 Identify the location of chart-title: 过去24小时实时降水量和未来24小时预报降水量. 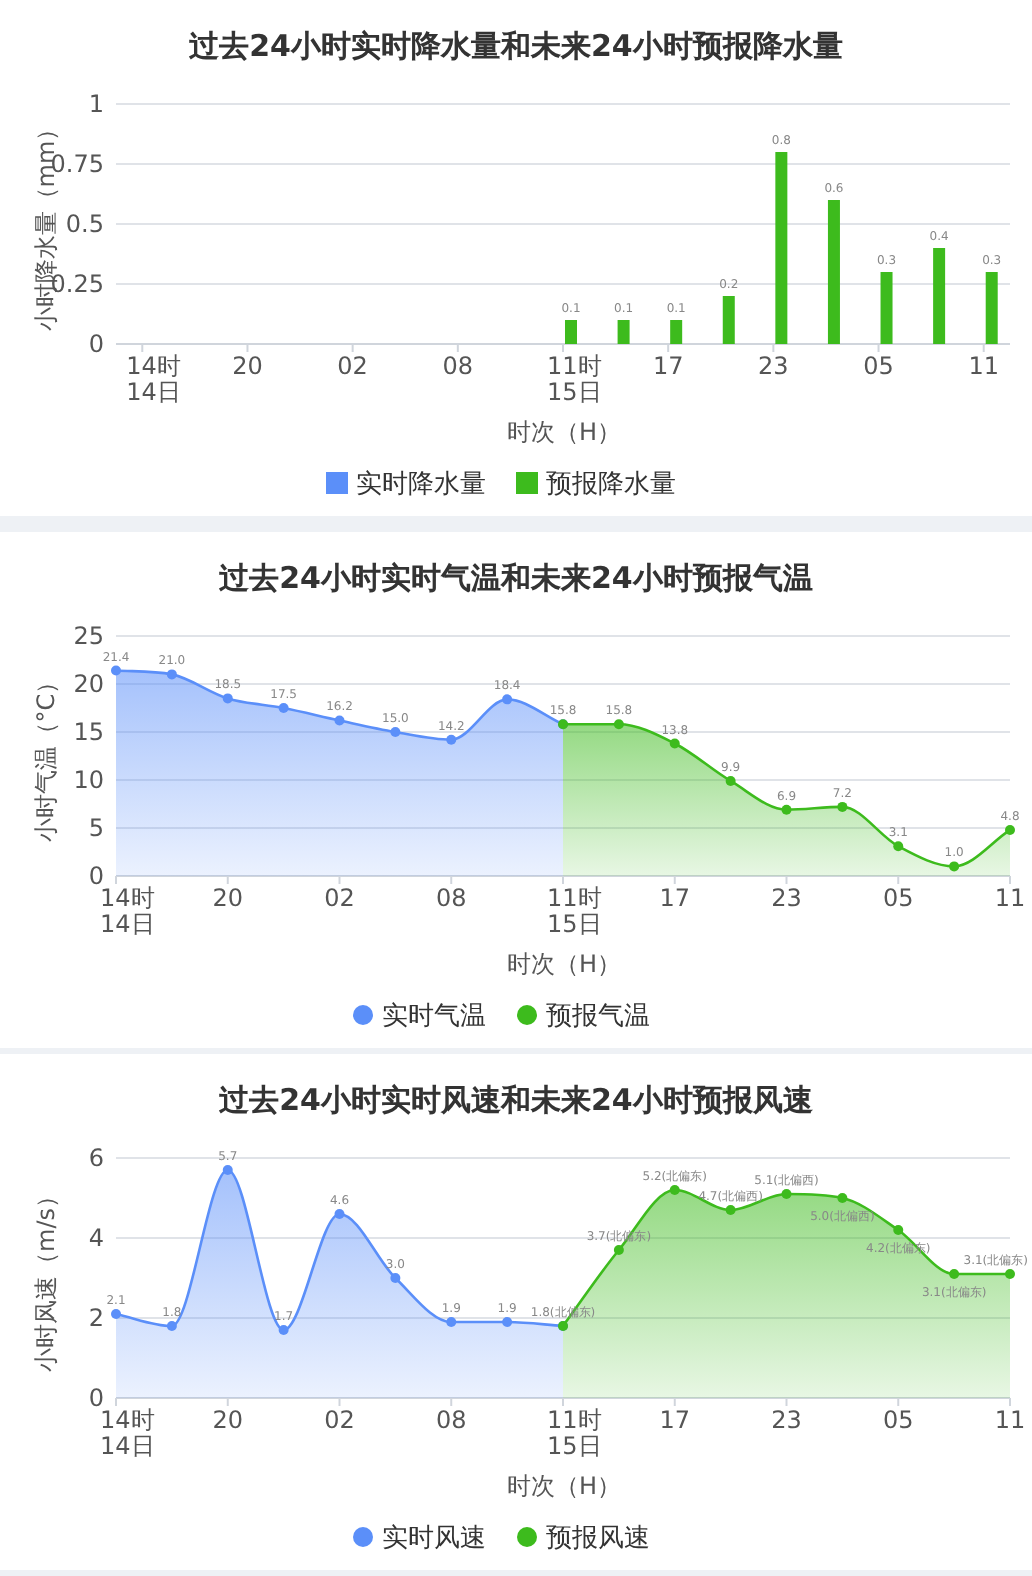
(515, 46).